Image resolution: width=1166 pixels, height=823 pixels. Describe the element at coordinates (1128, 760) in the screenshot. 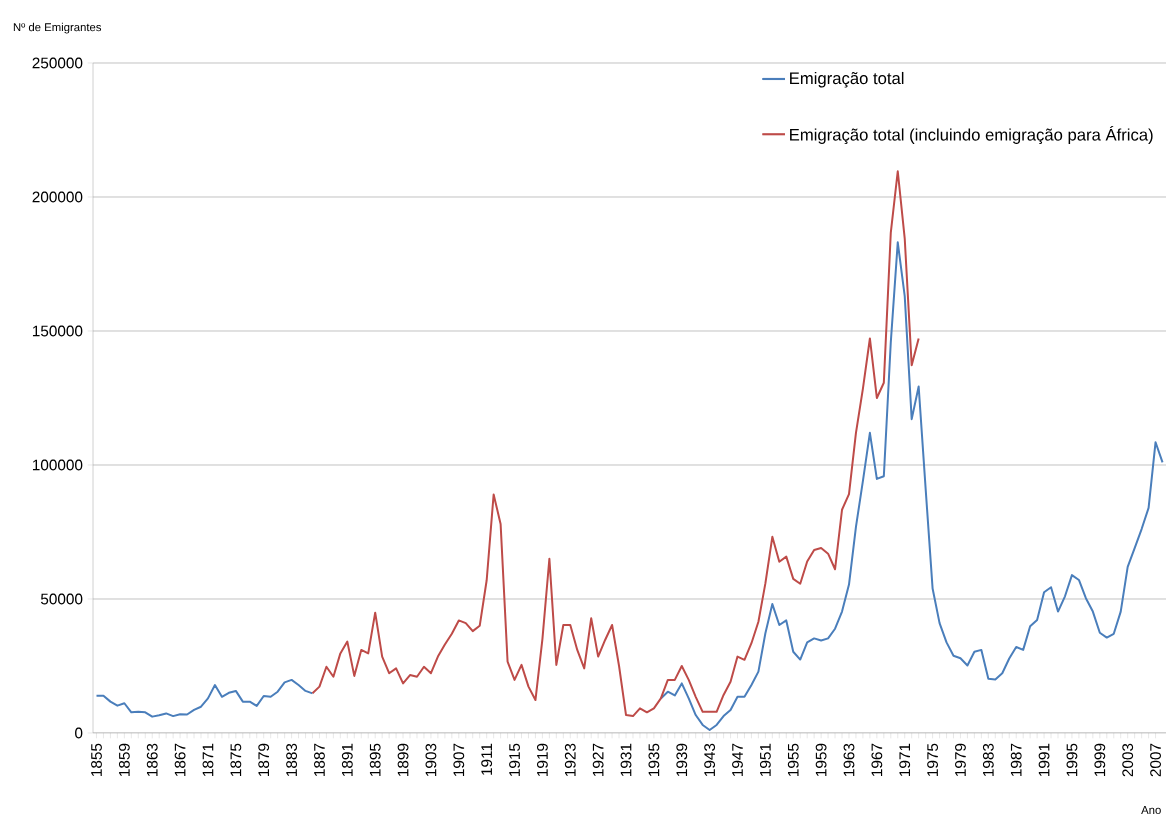

I see `x-tick-label: 2003` at that location.